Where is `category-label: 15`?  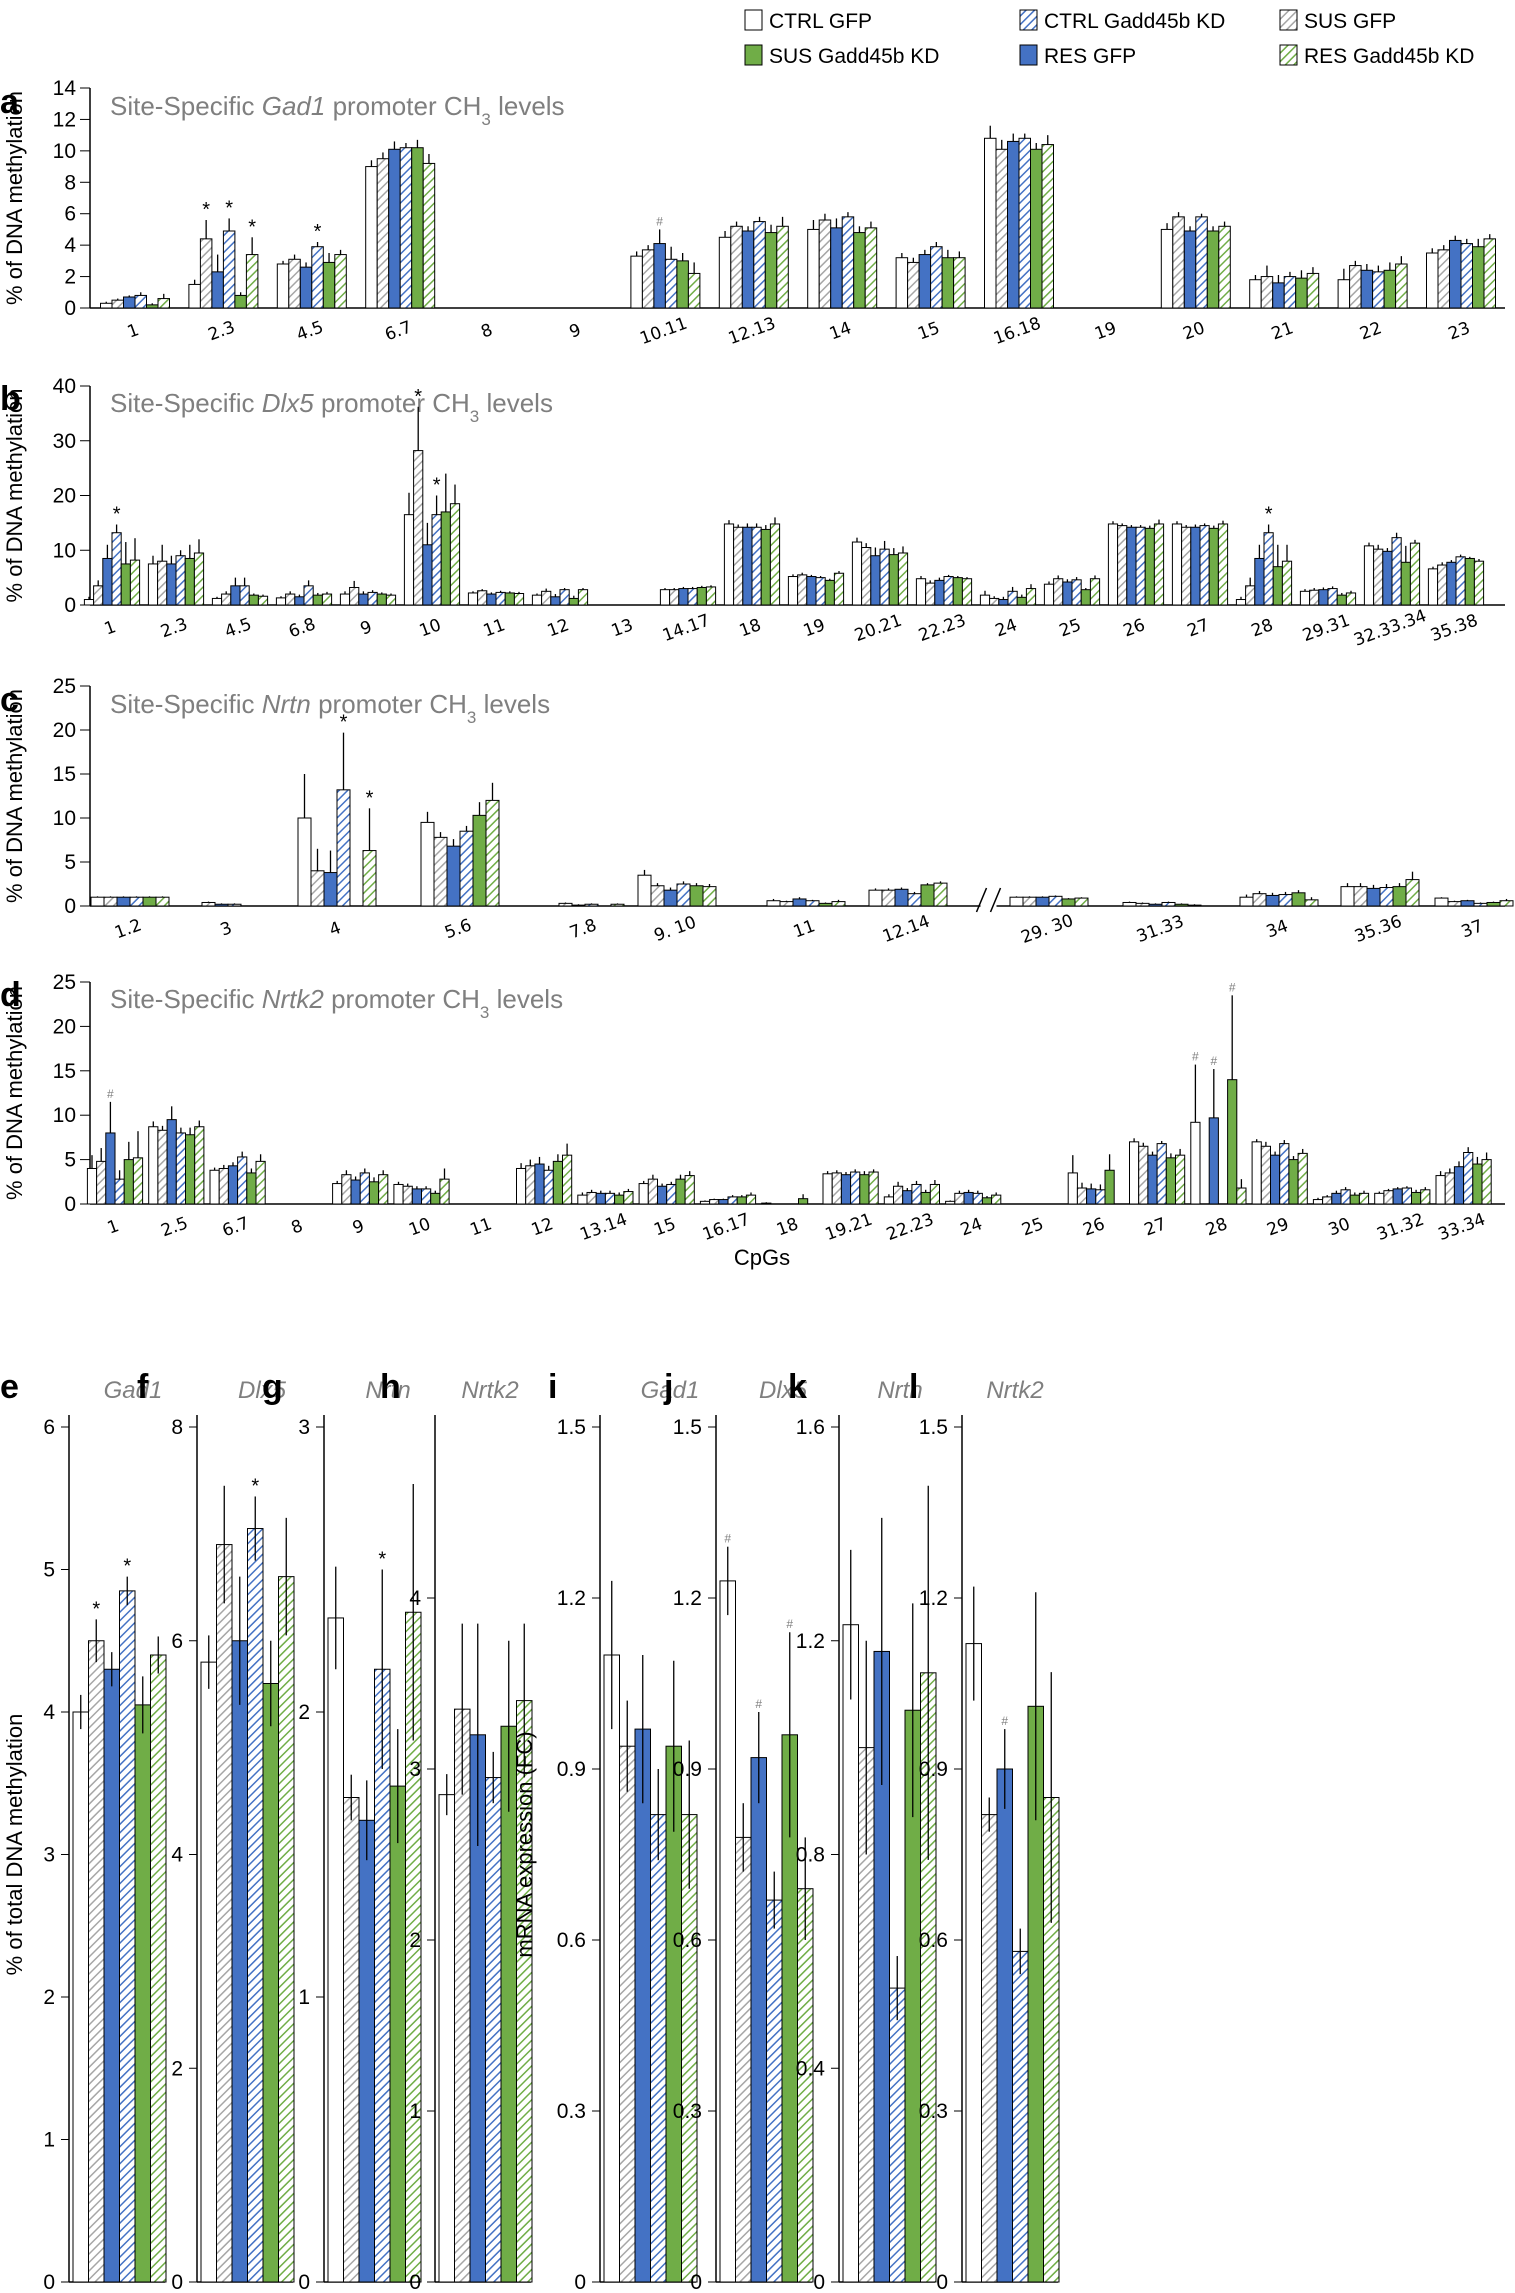 category-label: 15 is located at coordinates (928, 331).